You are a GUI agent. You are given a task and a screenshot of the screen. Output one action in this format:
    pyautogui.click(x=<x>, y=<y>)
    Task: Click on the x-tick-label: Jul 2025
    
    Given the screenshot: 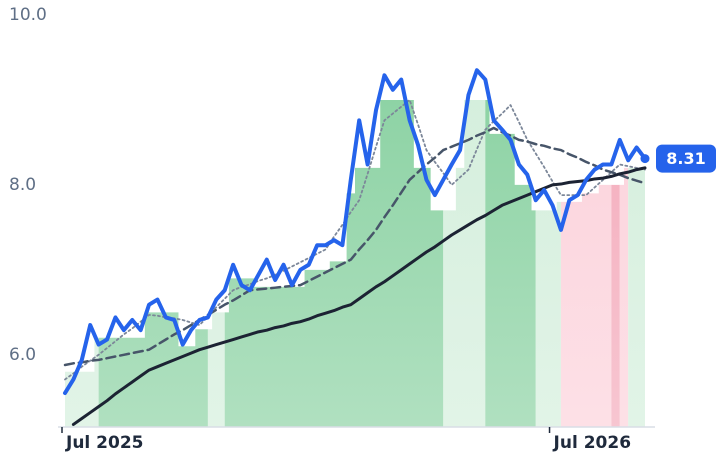 What is the action you would take?
    pyautogui.click(x=104, y=443)
    